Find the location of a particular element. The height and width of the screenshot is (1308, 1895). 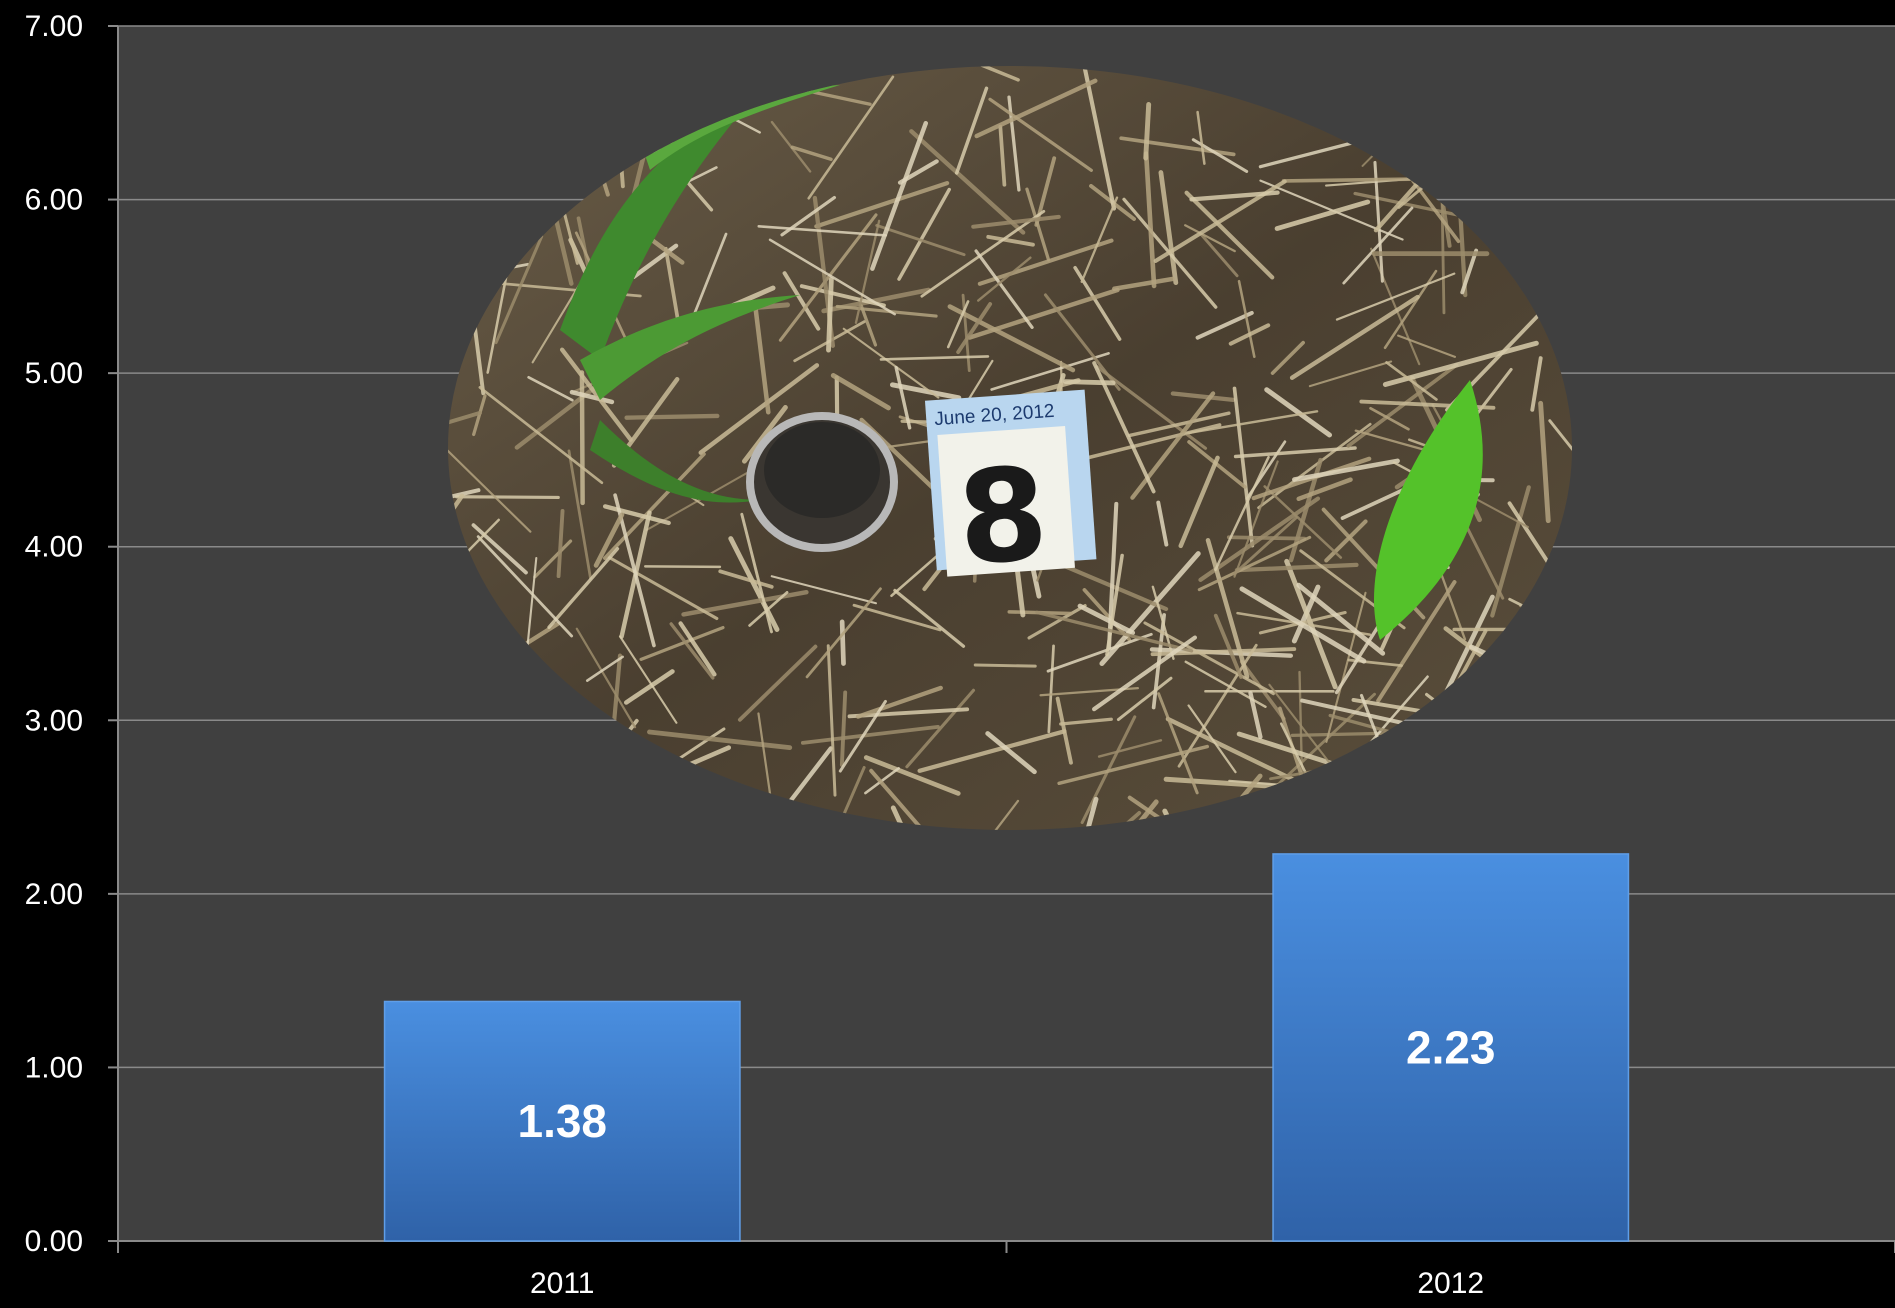

y-tick-label: 5.00 is located at coordinates (54, 373).